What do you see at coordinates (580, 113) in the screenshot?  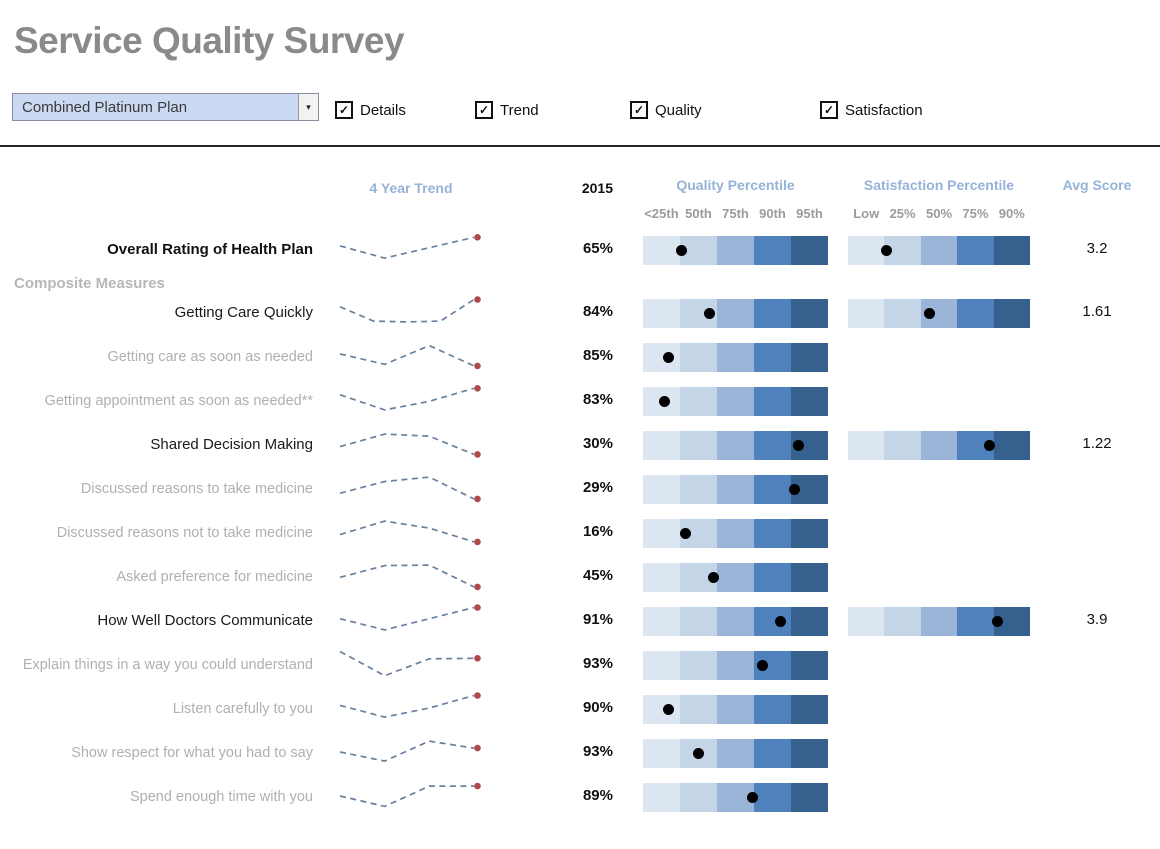 I see `checkbox-row: ✓ Details ✓ Trend ✓ Quality ✓ Satisfaction` at bounding box center [580, 113].